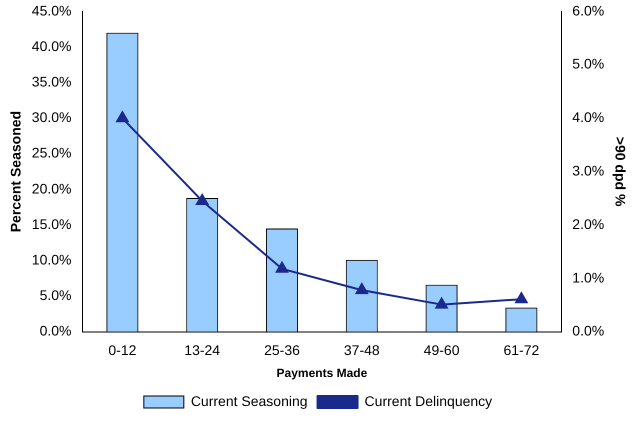 The width and height of the screenshot is (636, 423). I want to click on y-tick-label: 25.0%, so click(52, 152).